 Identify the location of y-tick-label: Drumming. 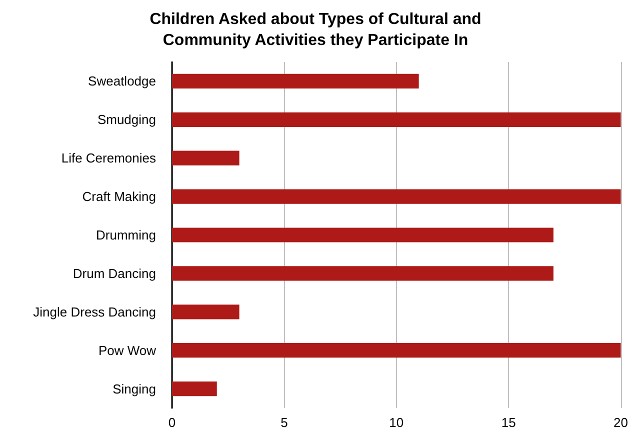
(126, 235).